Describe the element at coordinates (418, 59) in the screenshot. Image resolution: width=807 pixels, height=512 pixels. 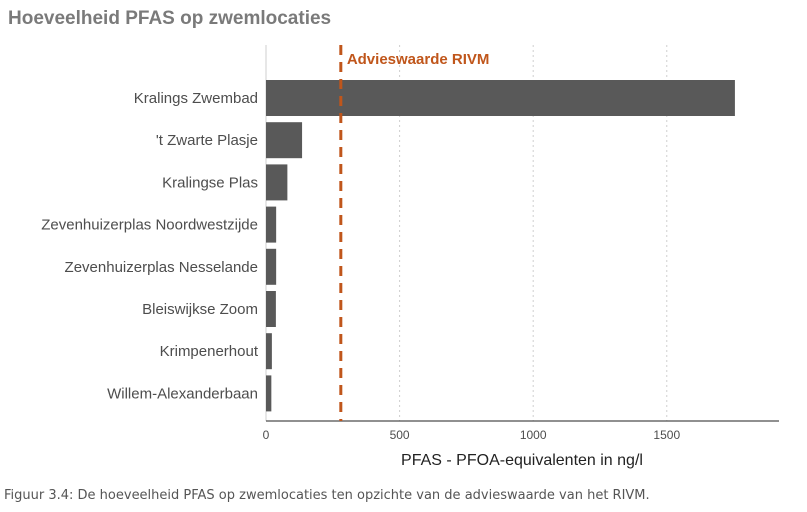
I see `reference-line-label: Advieswaarde RIVM` at that location.